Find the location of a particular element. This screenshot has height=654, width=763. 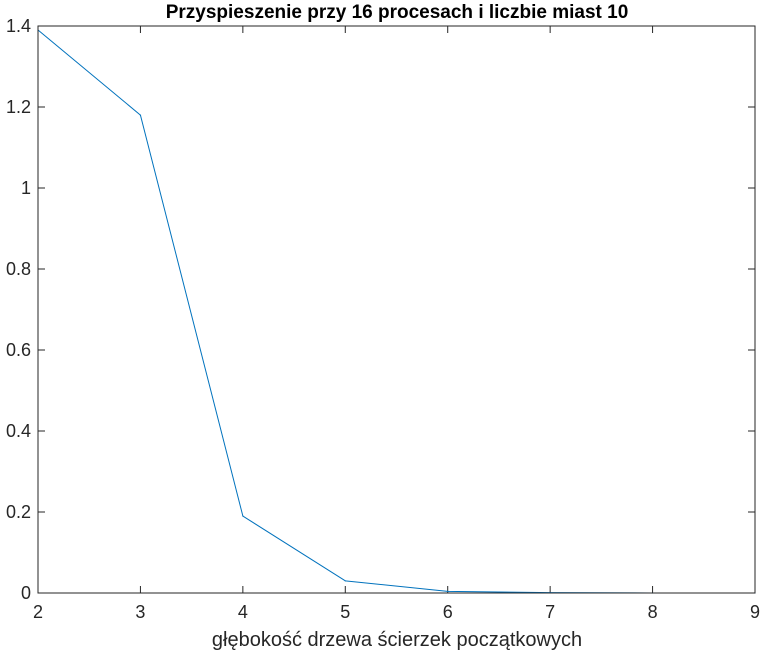

y-tick-label: 1.2 is located at coordinates (18, 107).